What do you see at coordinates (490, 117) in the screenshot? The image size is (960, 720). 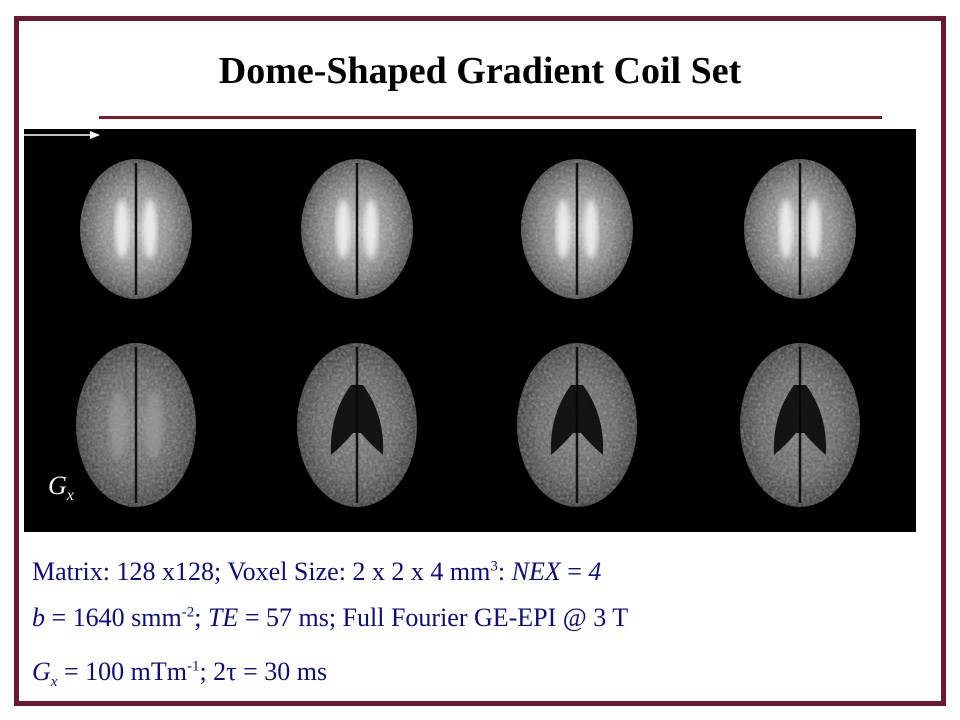 I see `title-underline` at bounding box center [490, 117].